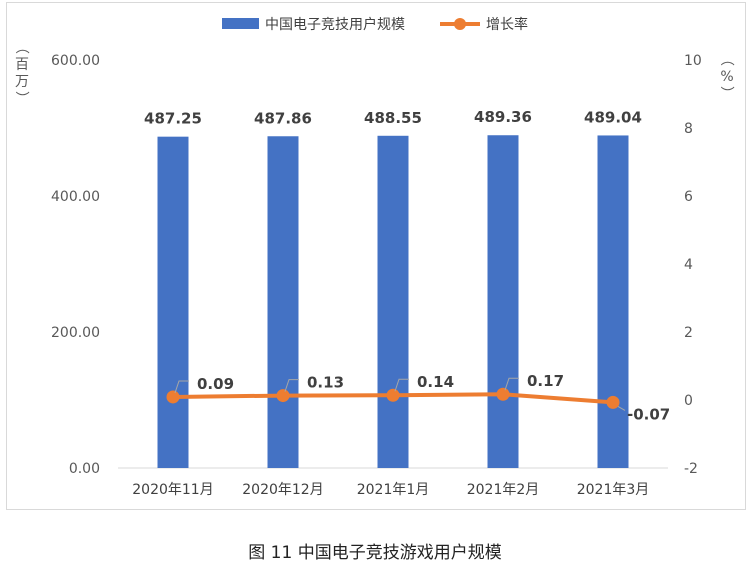 The height and width of the screenshot is (575, 750). What do you see at coordinates (393, 490) in the screenshot?
I see `x-tick-label: 2021年1月` at bounding box center [393, 490].